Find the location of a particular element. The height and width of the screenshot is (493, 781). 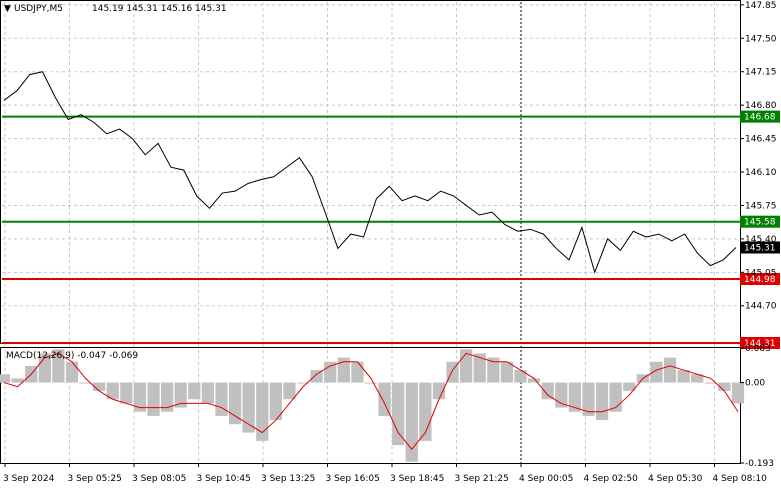

x-tick-label: 4 Sep 00:05 is located at coordinates (546, 479).